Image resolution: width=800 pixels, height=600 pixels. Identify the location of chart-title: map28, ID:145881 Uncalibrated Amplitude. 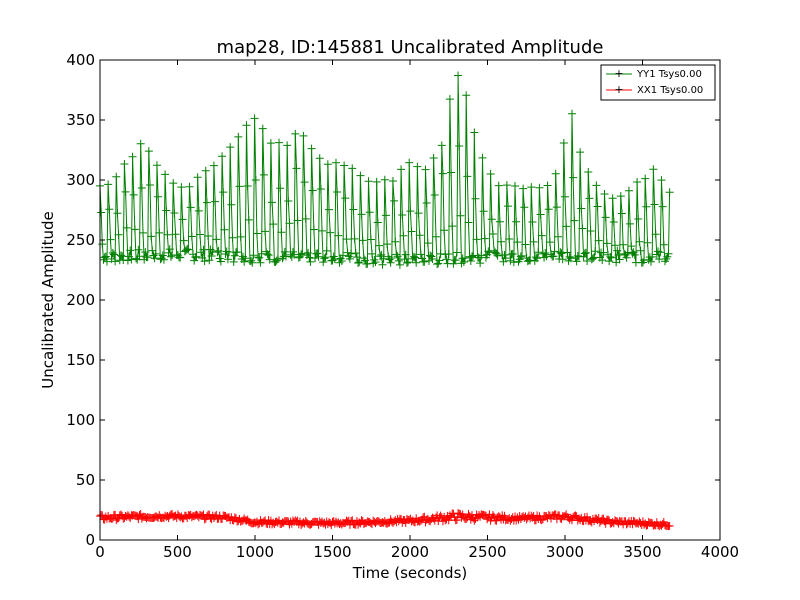
(410, 47).